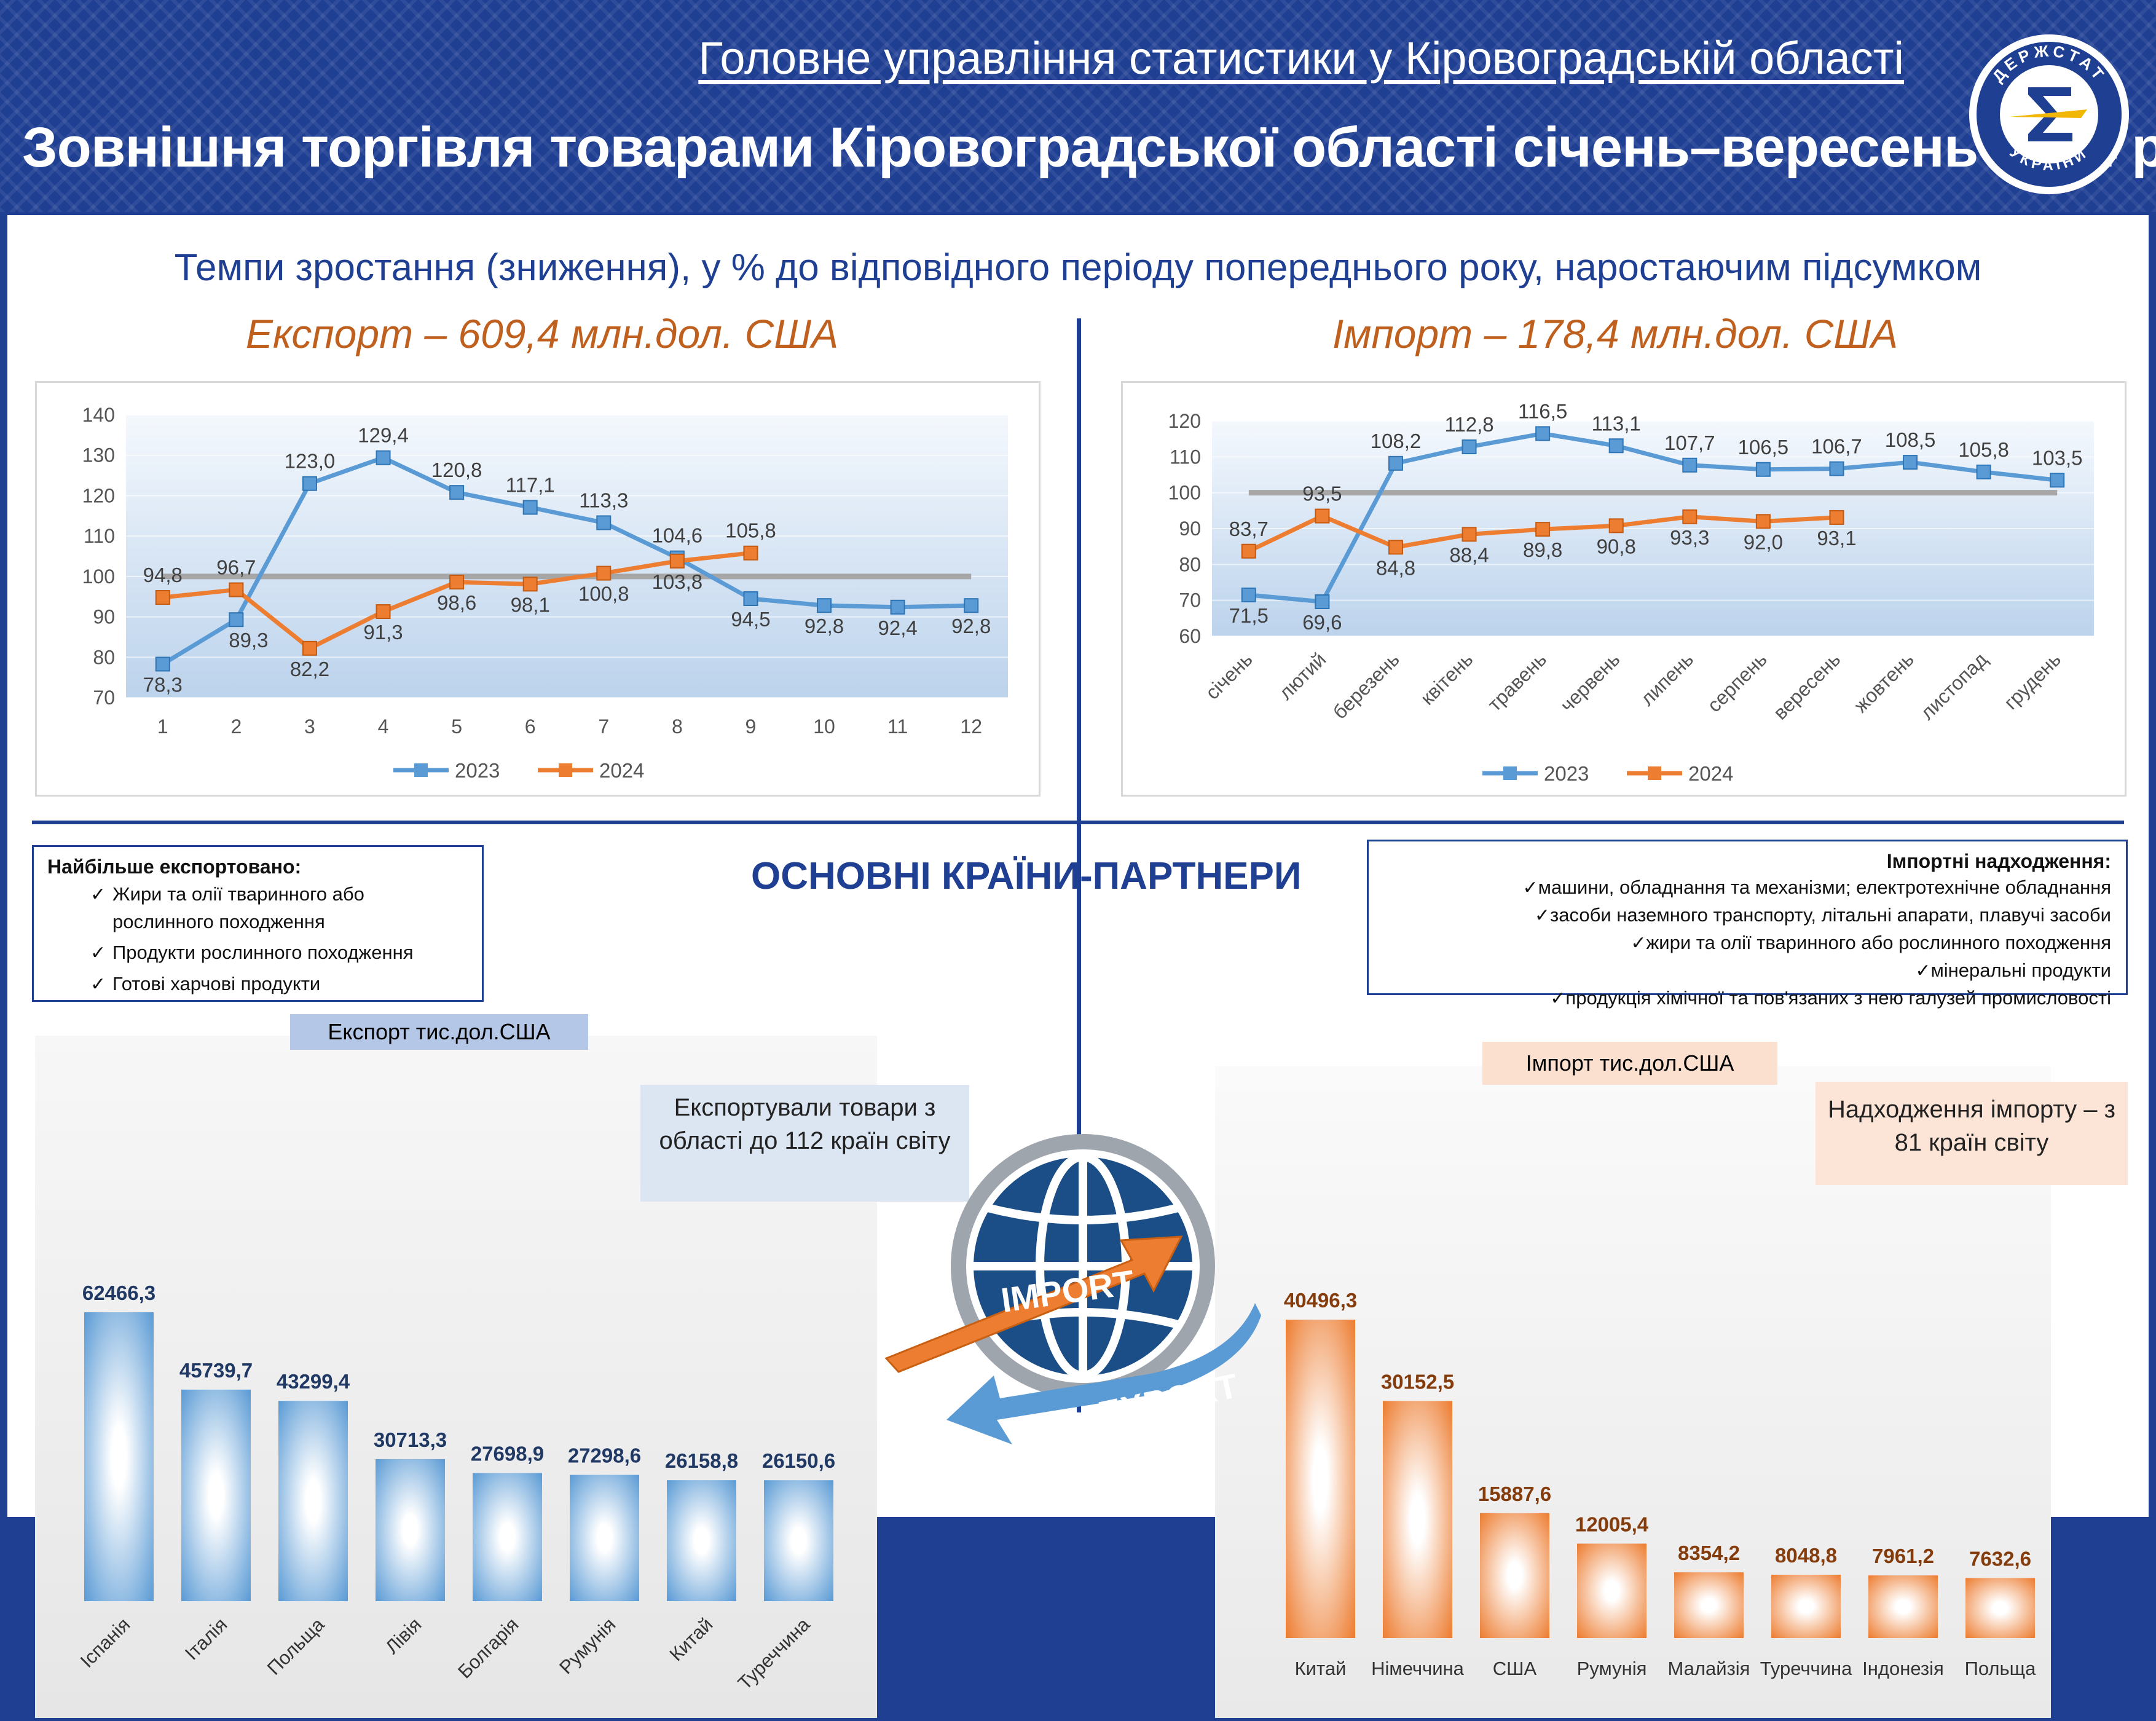 The image size is (2156, 1721). What do you see at coordinates (1190, 636) in the screenshot?
I see `y-tick-label: 60` at bounding box center [1190, 636].